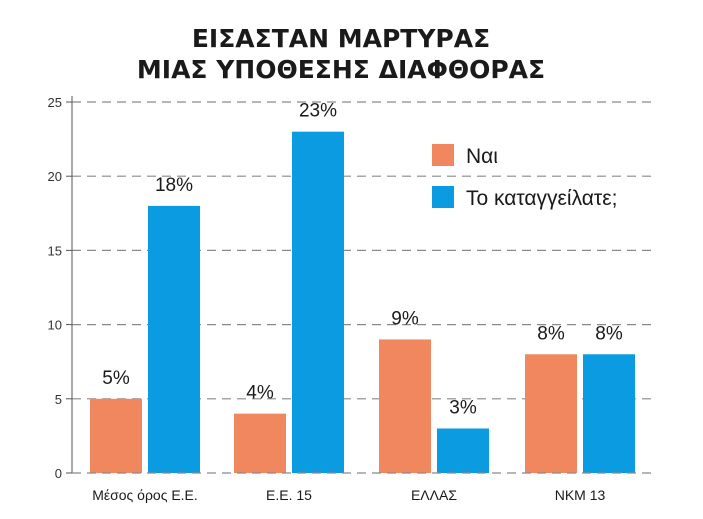 Image resolution: width=703 pixels, height=519 pixels. What do you see at coordinates (260, 393) in the screenshot?
I see `data-label: 4%` at bounding box center [260, 393].